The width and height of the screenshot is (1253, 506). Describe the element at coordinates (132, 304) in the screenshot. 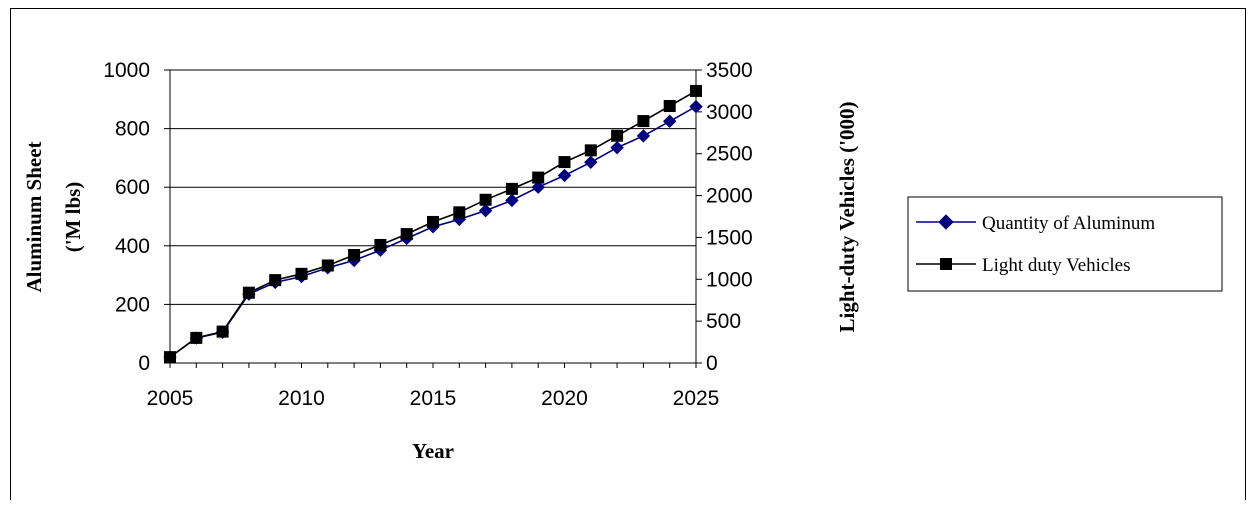

I see `y-left-tick-label: 200` at that location.